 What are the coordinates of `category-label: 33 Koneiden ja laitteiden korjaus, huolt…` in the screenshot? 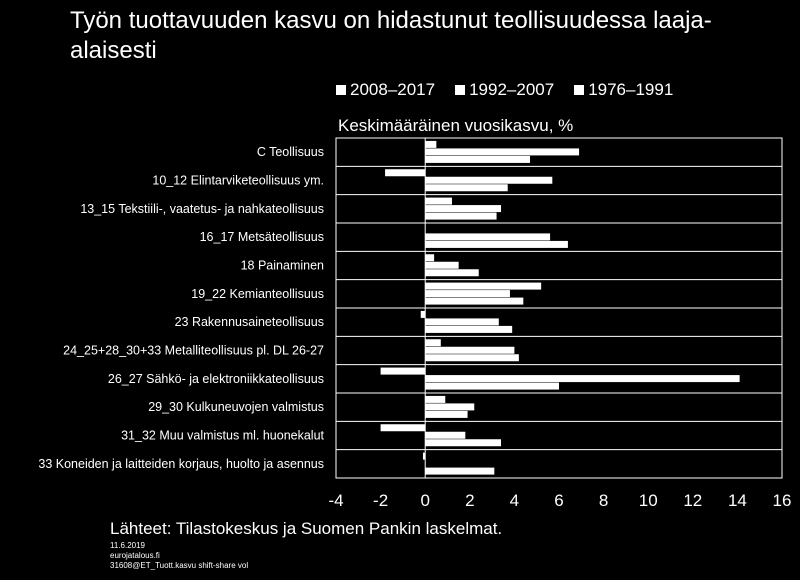 It's located at (181, 464).